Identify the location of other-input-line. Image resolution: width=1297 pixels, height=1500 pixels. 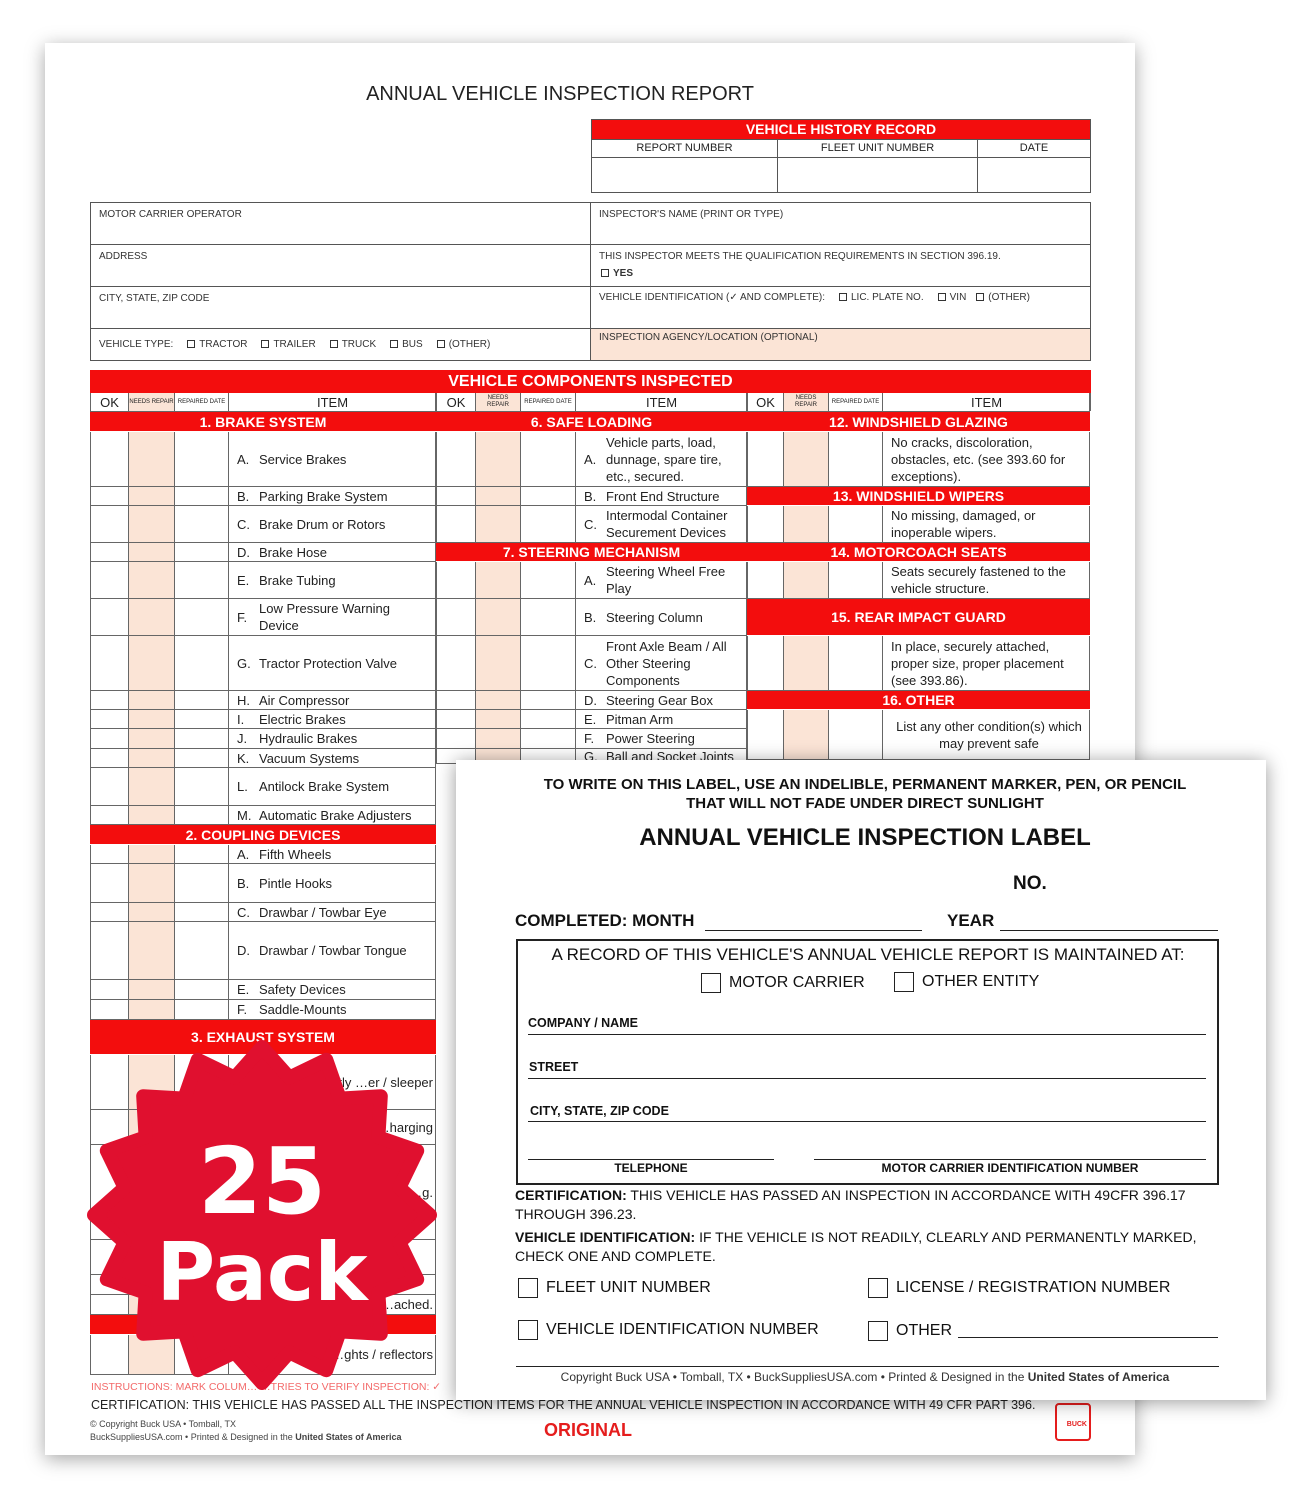
(1088, 1337).